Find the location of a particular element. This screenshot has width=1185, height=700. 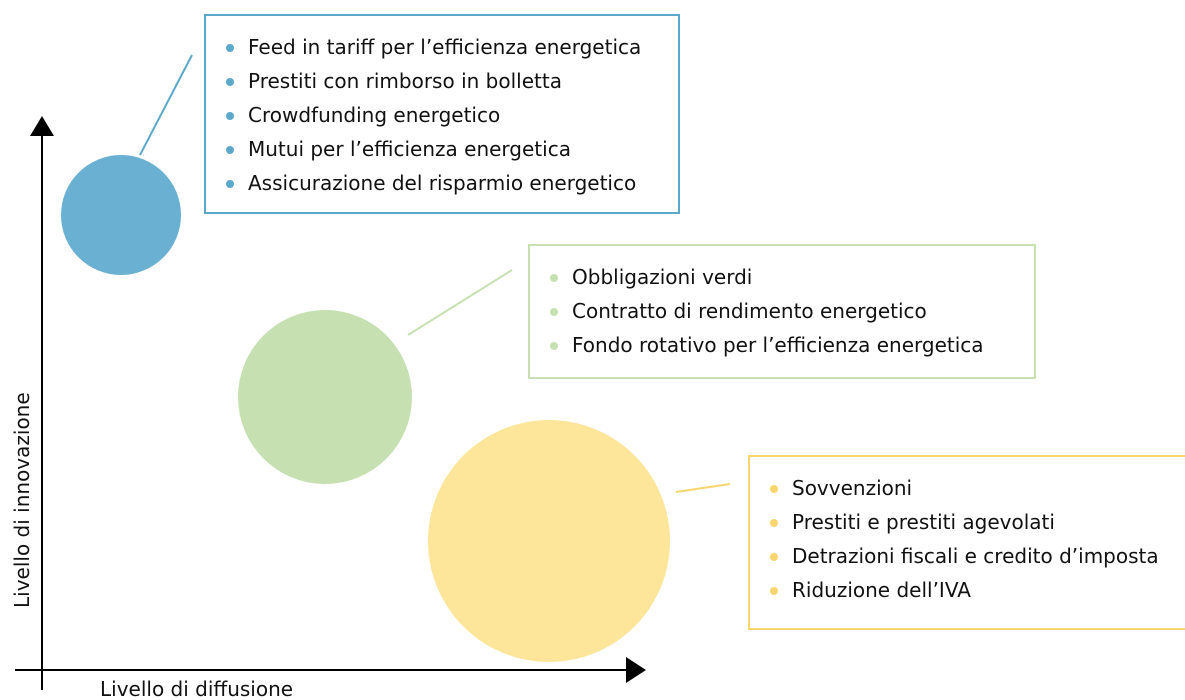

list-item: Contratto di rendimento energetico is located at coordinates (791, 311).